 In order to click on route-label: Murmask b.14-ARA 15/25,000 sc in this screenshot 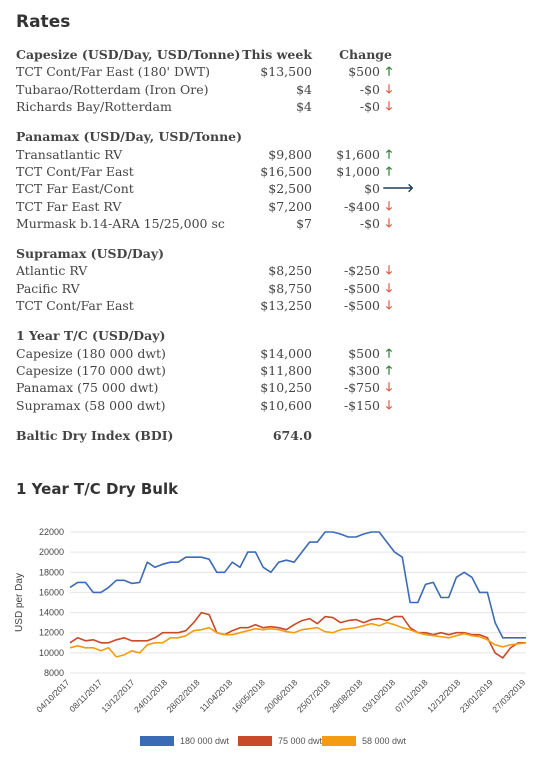, I will do `click(120, 224)`.